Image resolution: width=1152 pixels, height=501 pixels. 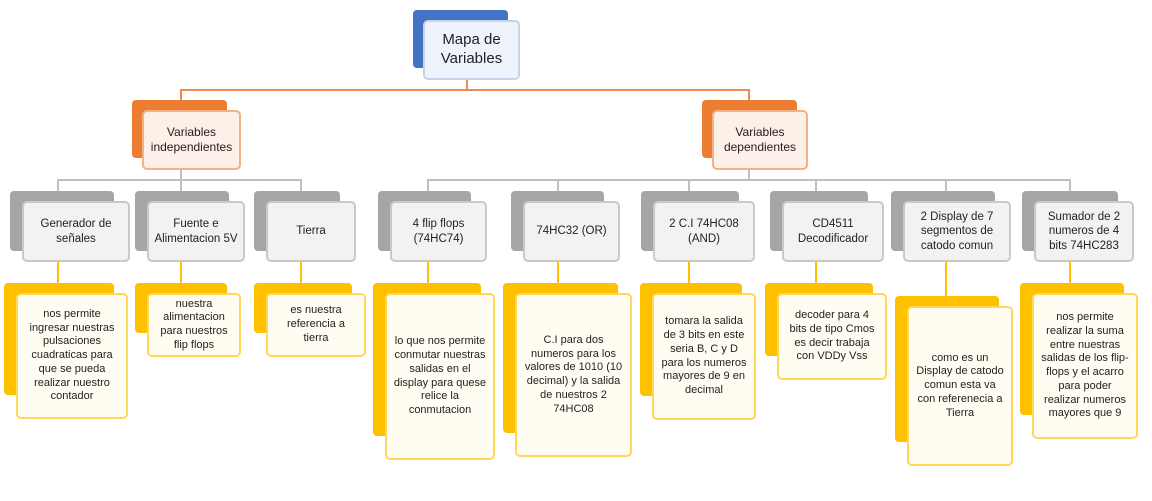 I want to click on node-3-title: Tierra, so click(x=311, y=231).